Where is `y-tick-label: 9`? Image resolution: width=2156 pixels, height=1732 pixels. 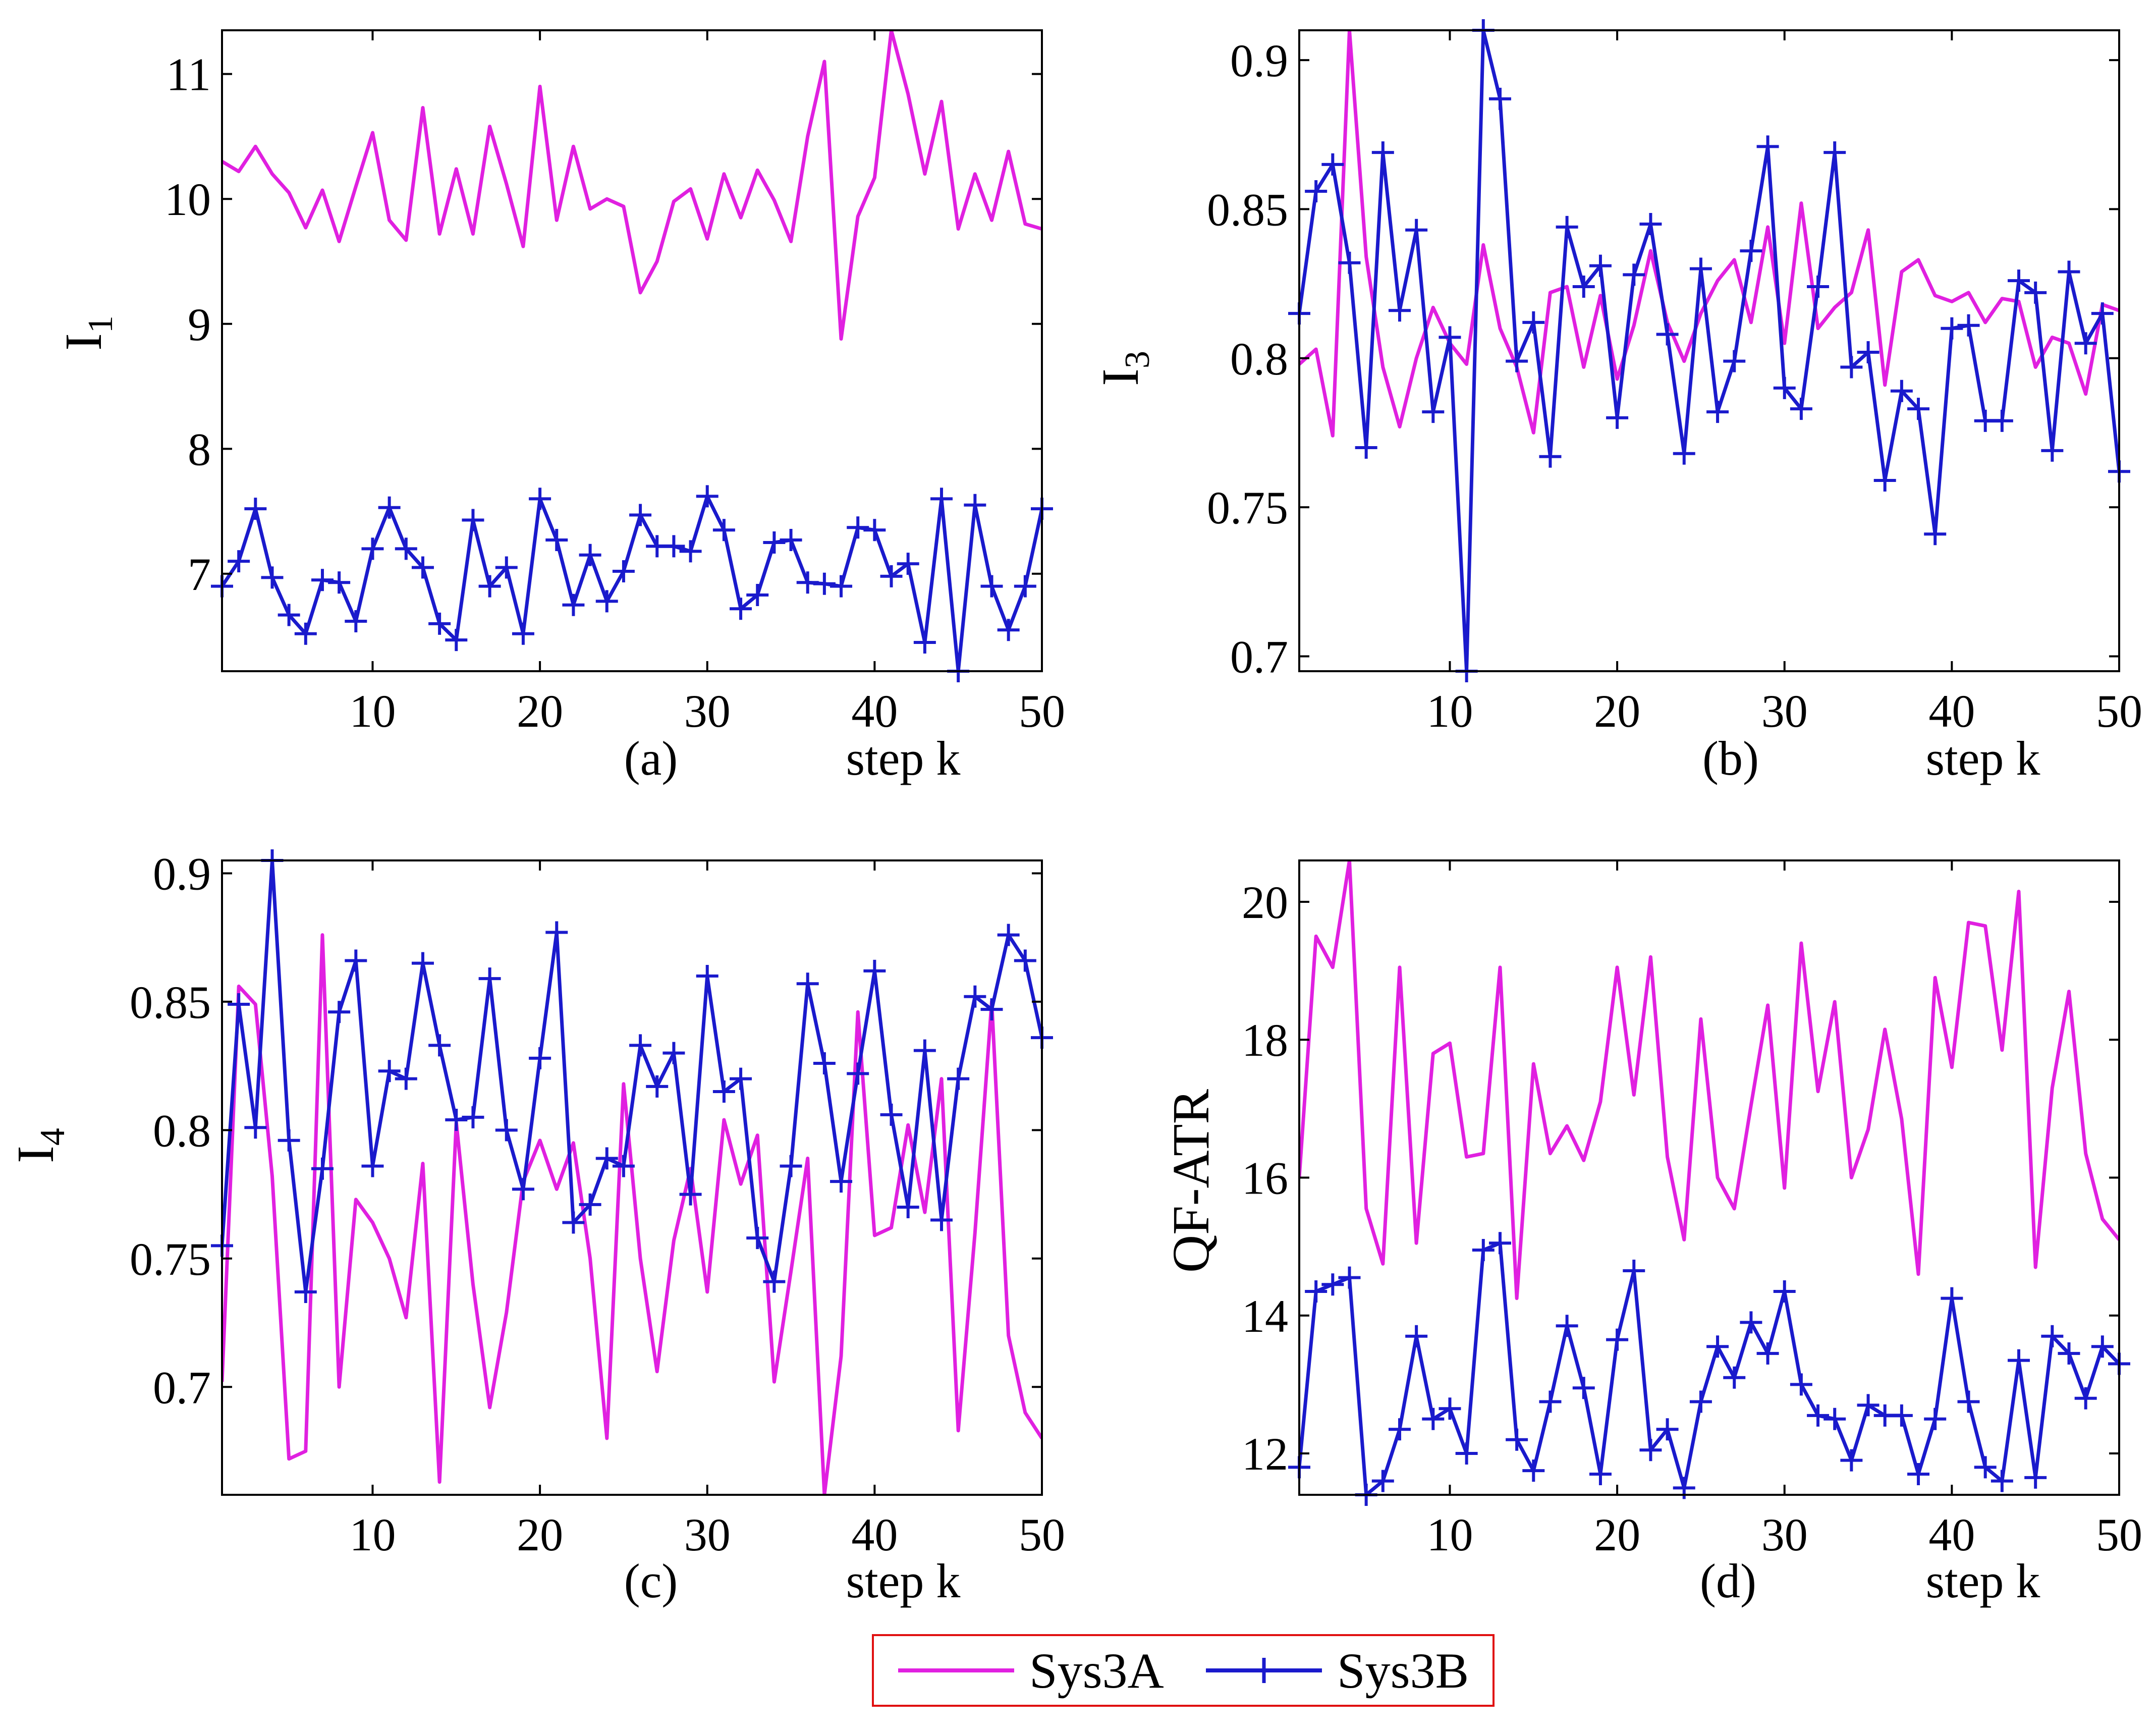 y-tick-label: 9 is located at coordinates (200, 324).